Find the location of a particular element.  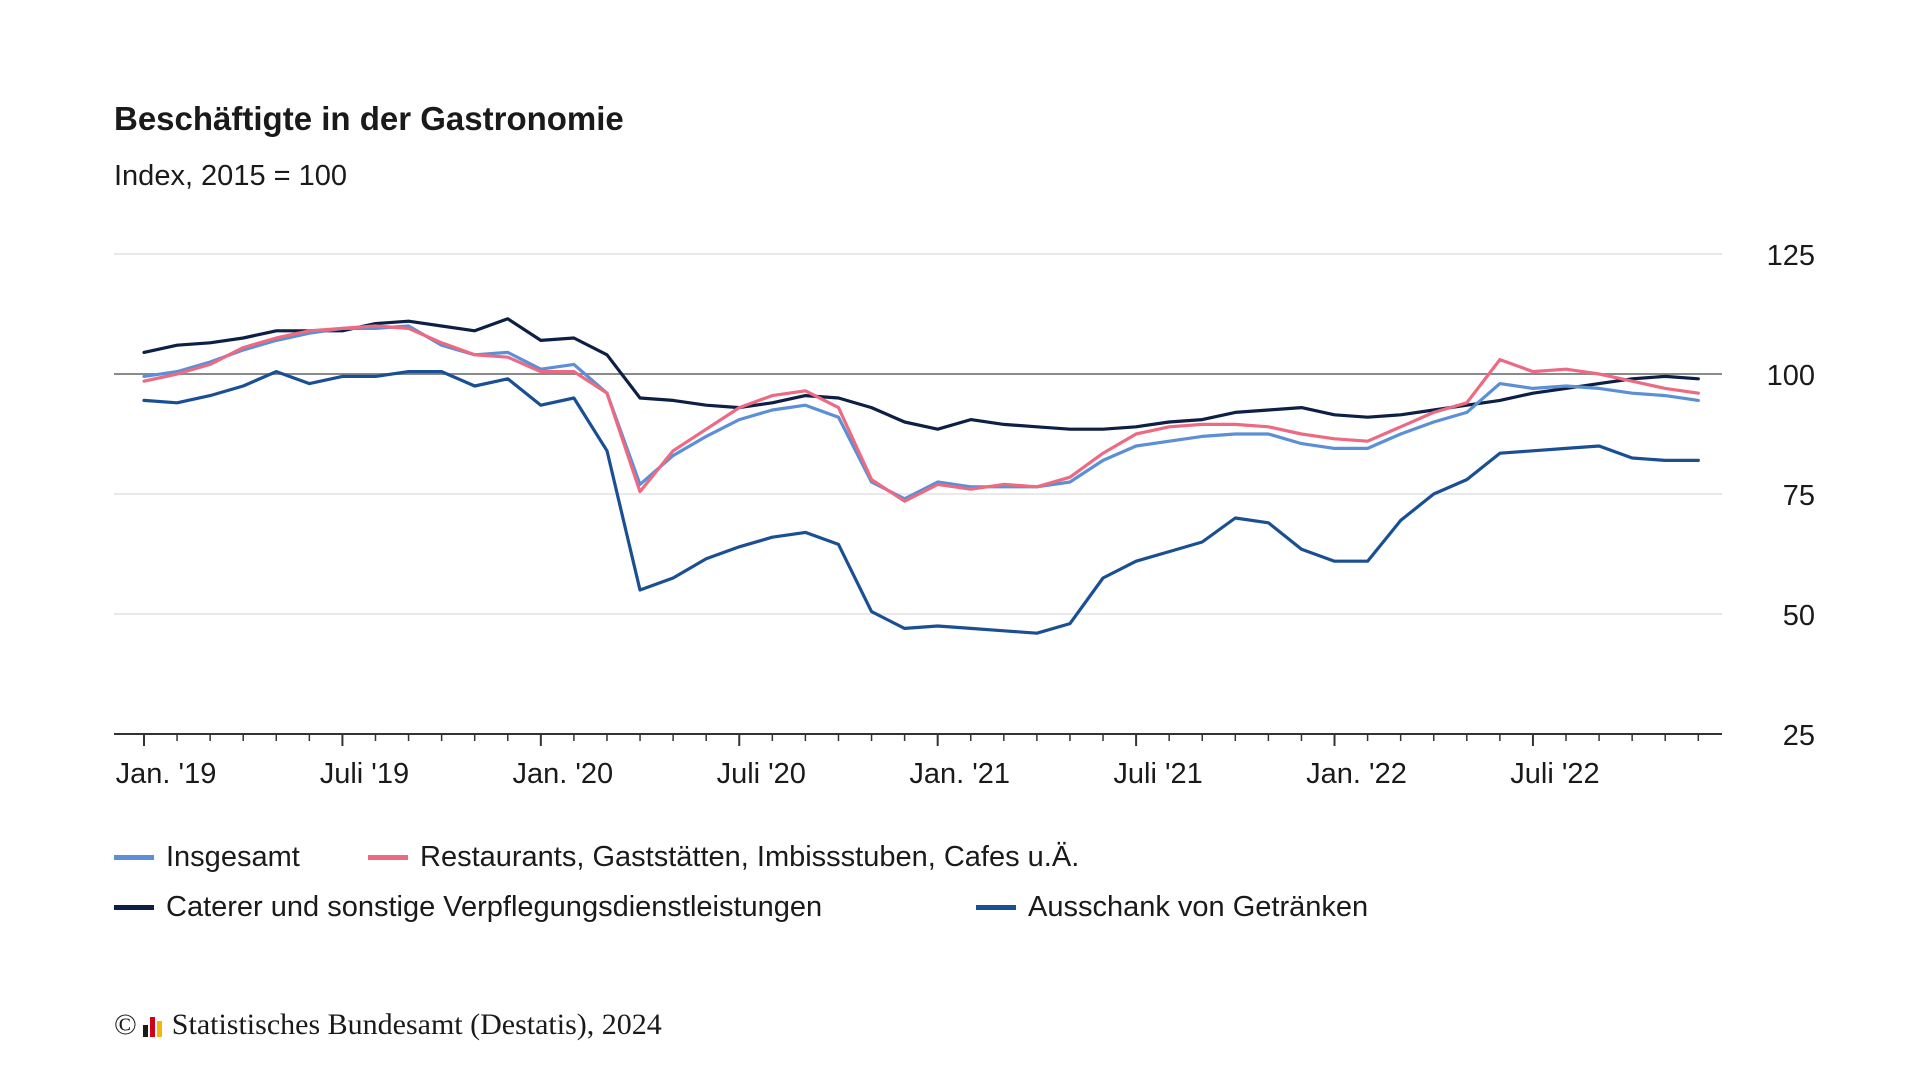

x-tick-label: Jan. '20 is located at coordinates (563, 774).